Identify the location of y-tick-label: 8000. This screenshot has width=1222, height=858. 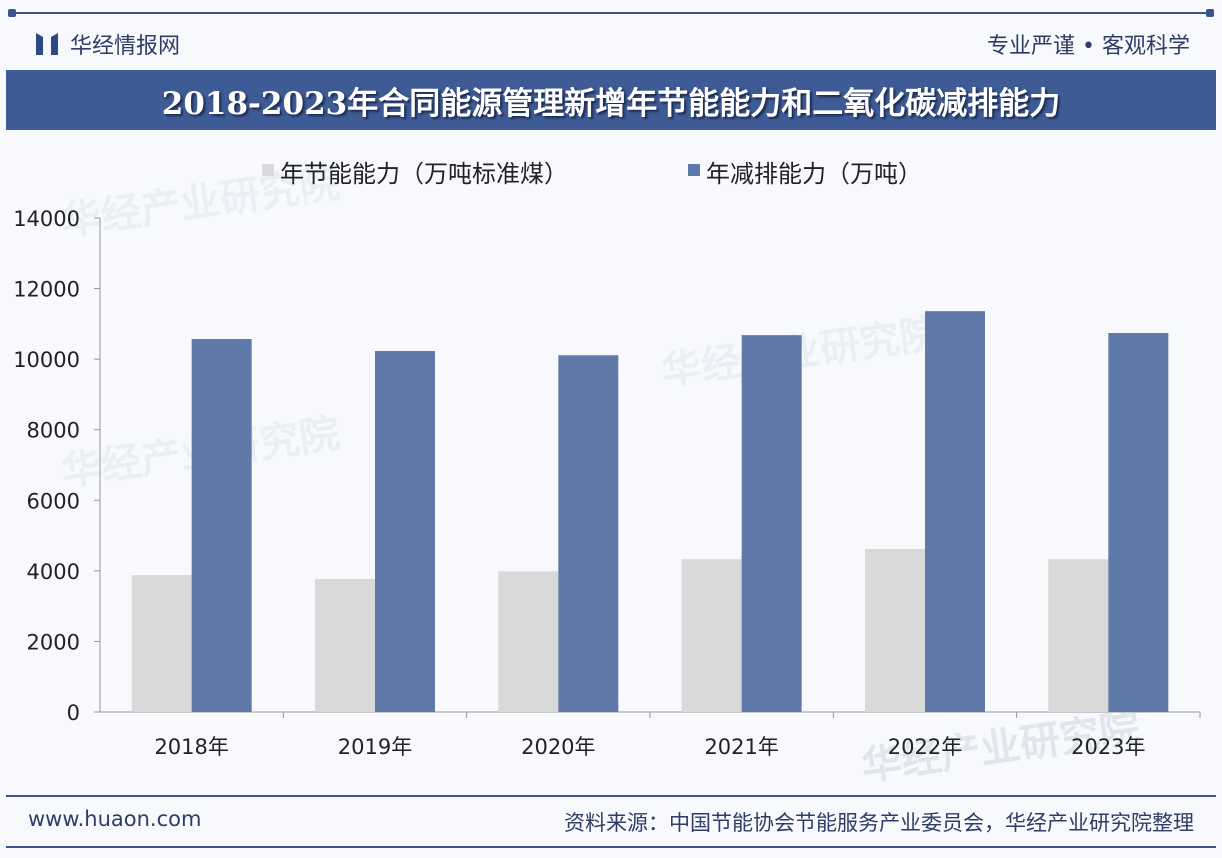
(53, 431).